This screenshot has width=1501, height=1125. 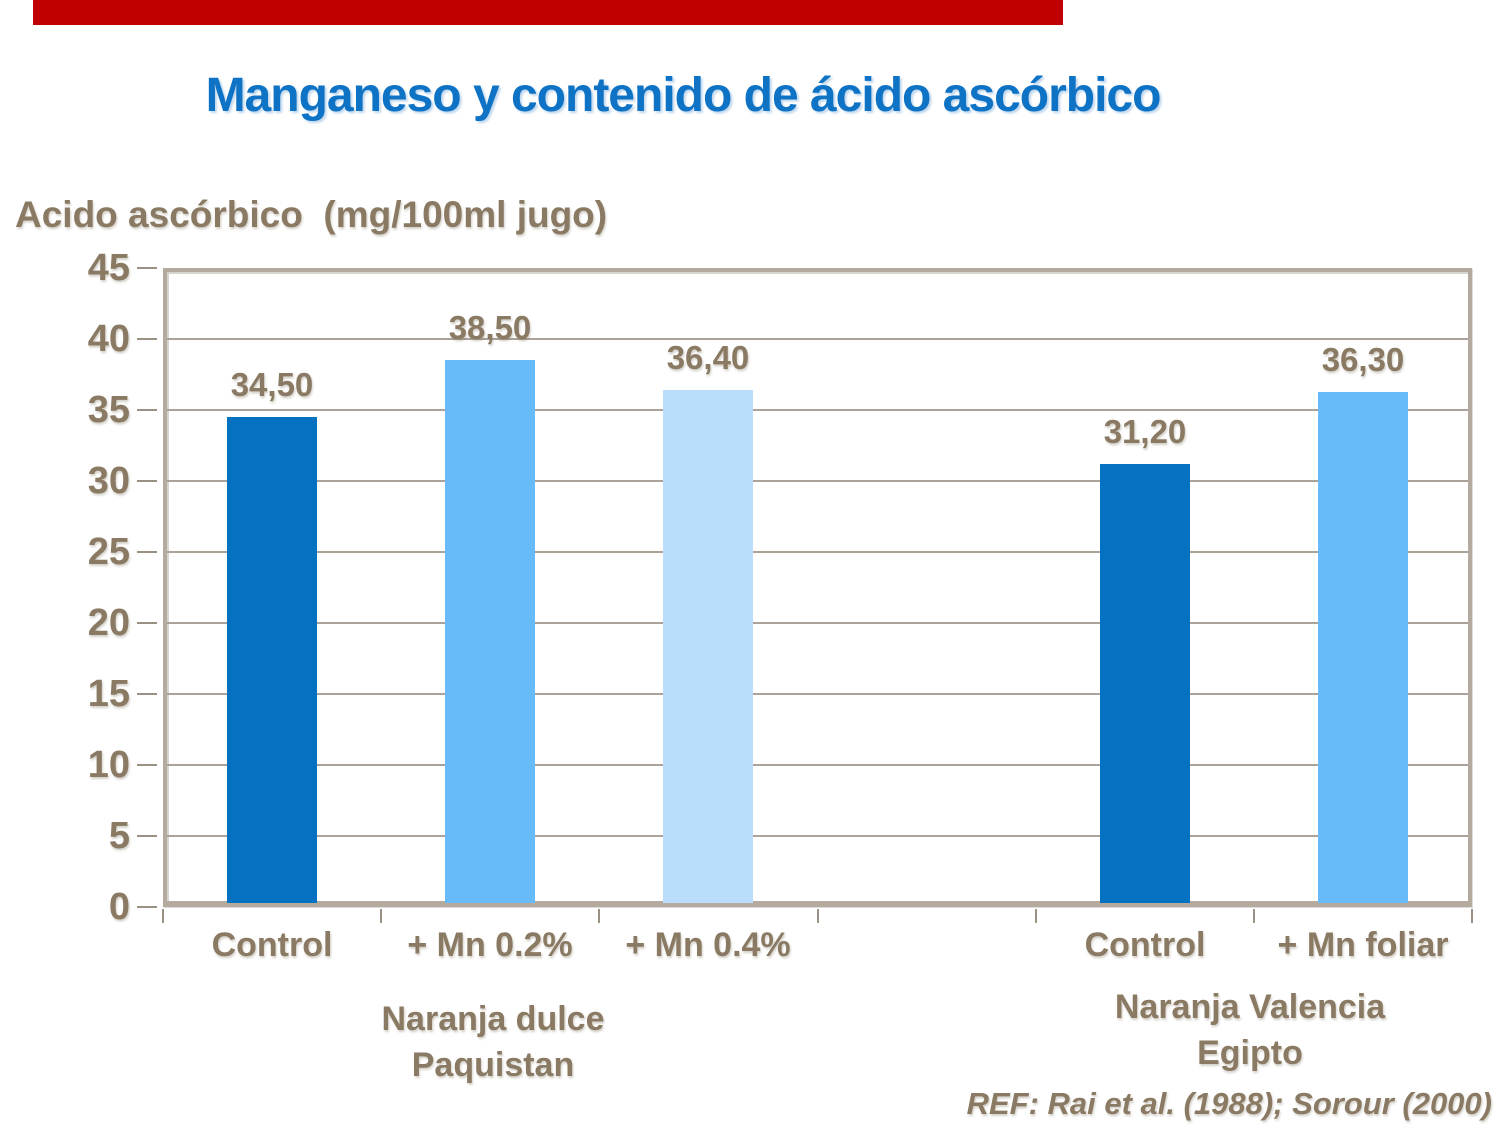 What do you see at coordinates (1229, 1103) in the screenshot?
I see `reference-footnote: REF: Rai et al. (1988); Sorour (2000)` at bounding box center [1229, 1103].